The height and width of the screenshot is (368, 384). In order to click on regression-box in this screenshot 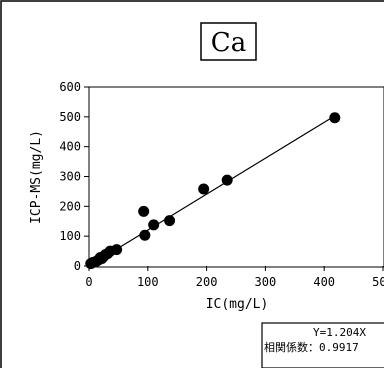, I will do `click(322, 345)`.